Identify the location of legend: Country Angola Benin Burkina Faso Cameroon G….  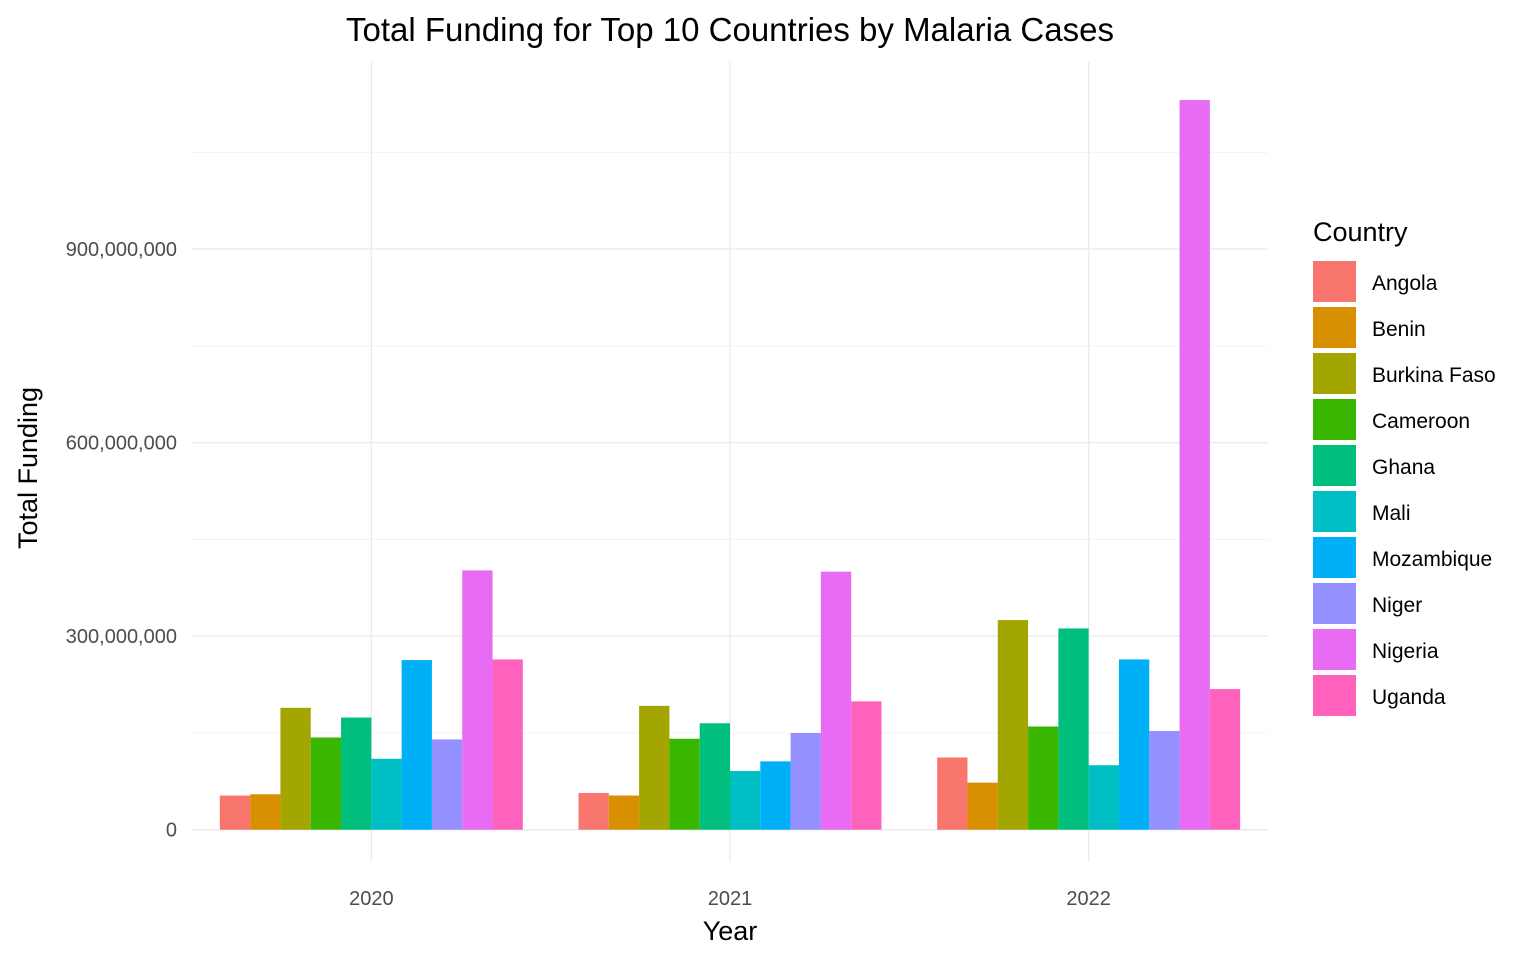
(1404, 466).